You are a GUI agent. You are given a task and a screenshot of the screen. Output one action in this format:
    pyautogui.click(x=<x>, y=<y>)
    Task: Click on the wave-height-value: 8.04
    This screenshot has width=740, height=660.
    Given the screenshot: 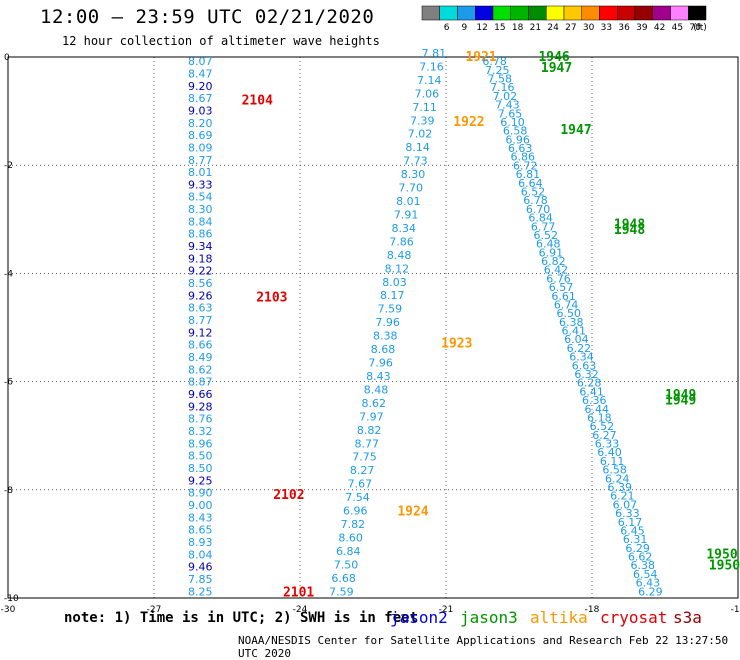 What is the action you would take?
    pyautogui.click(x=200, y=554)
    